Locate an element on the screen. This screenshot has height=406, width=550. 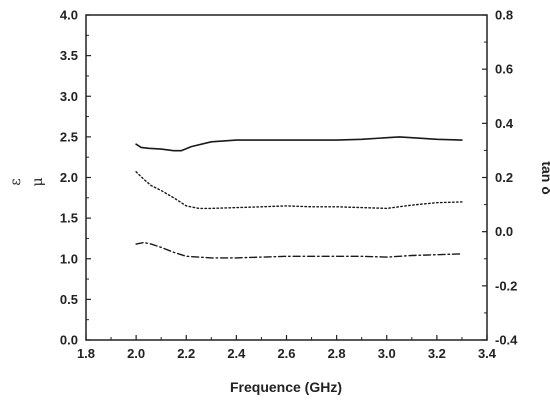
x-tick-label: 3.4 is located at coordinates (487, 353).